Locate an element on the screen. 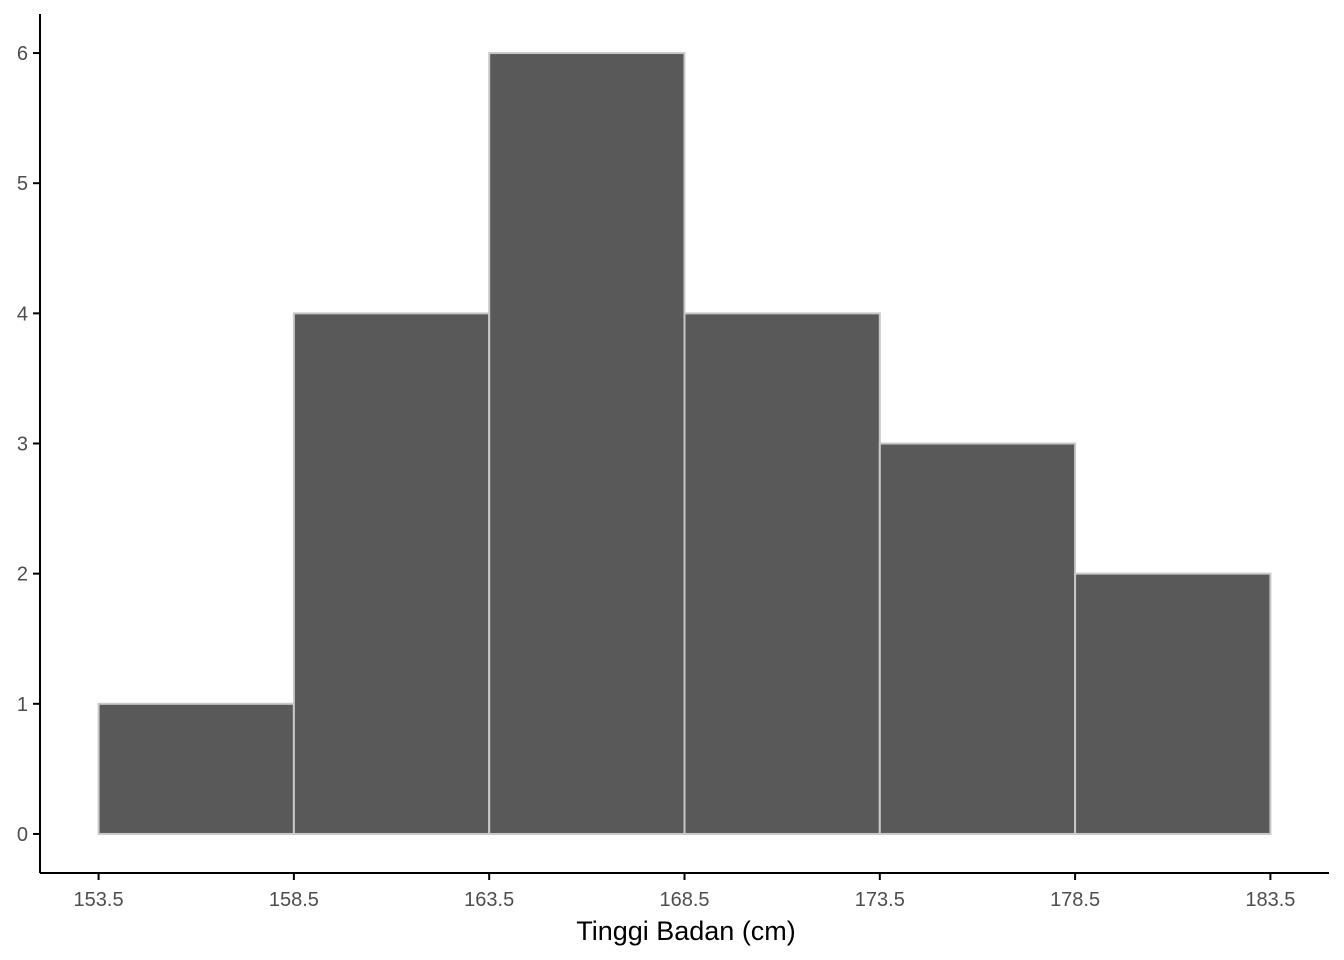 Image resolution: width=1344 pixels, height=960 pixels. x-tick-label: 163.5 is located at coordinates (489, 900).